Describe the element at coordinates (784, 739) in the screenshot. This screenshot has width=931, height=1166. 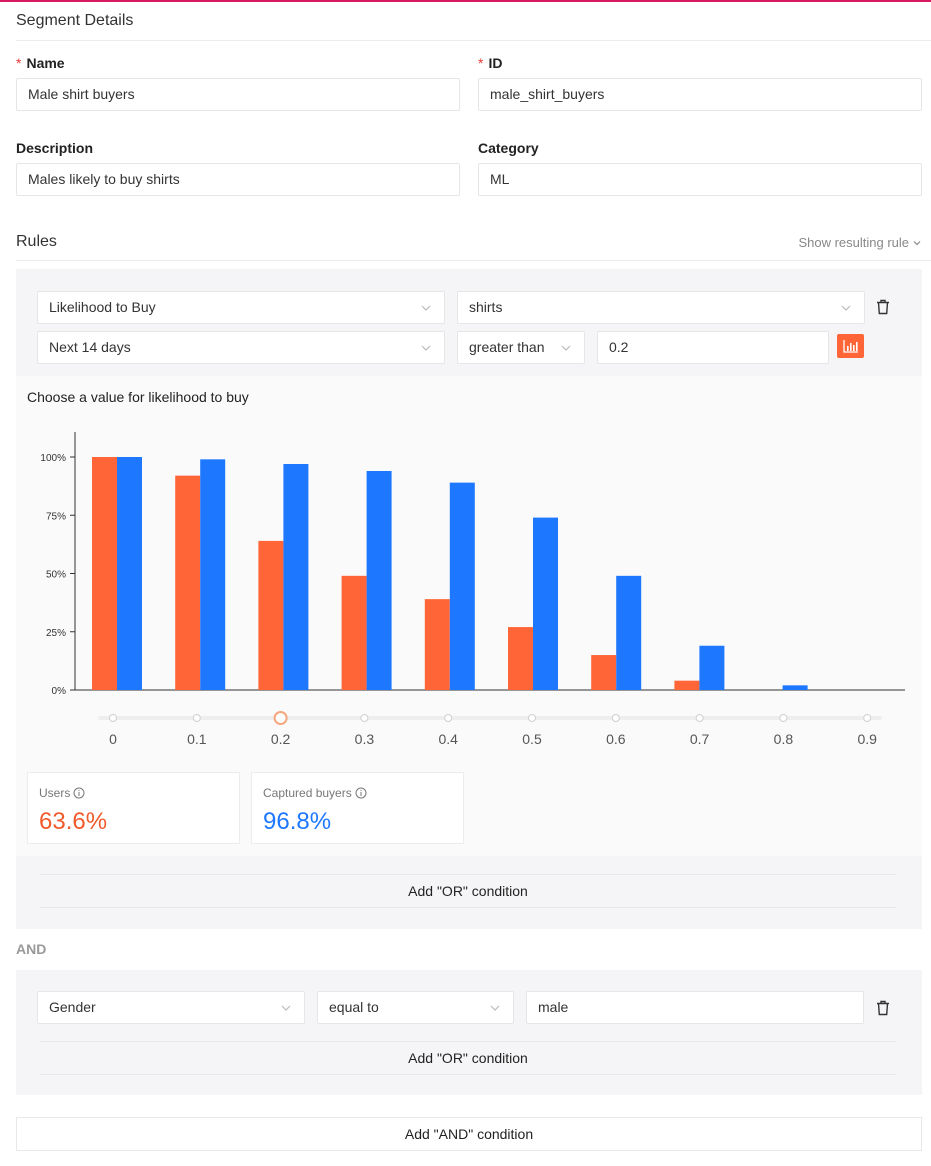
I see `x-tick-label: 0.8` at that location.